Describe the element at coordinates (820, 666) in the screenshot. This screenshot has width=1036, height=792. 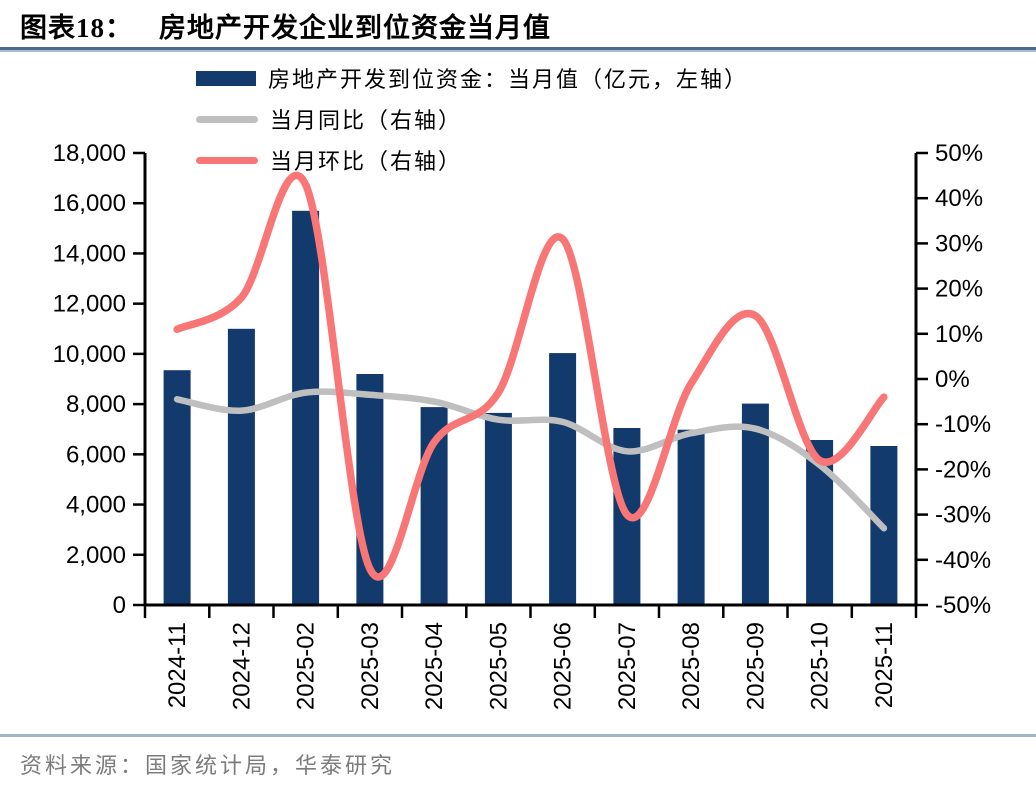
I see `x-axis-tick-label: 2025-10` at that location.